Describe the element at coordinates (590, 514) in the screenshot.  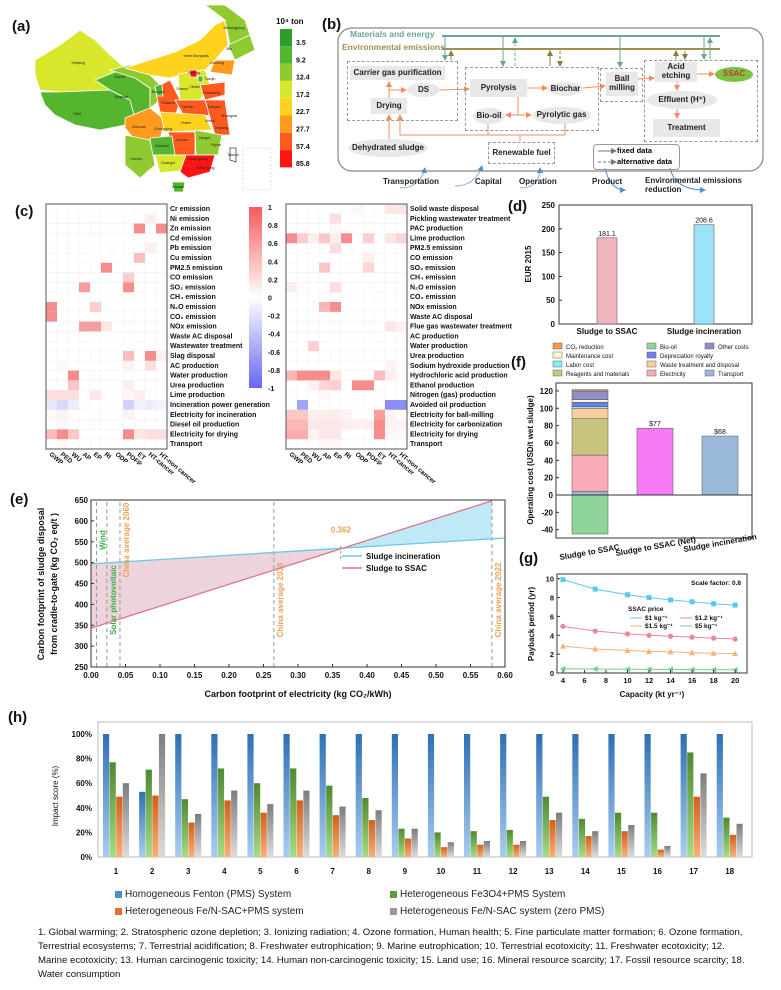
I see `f-stack-segment` at that location.